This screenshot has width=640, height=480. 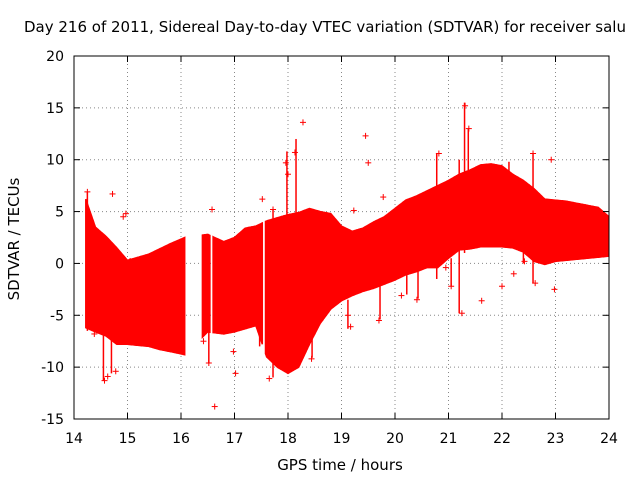 What do you see at coordinates (55, 109) in the screenshot?
I see `y-tick-label: 15` at bounding box center [55, 109].